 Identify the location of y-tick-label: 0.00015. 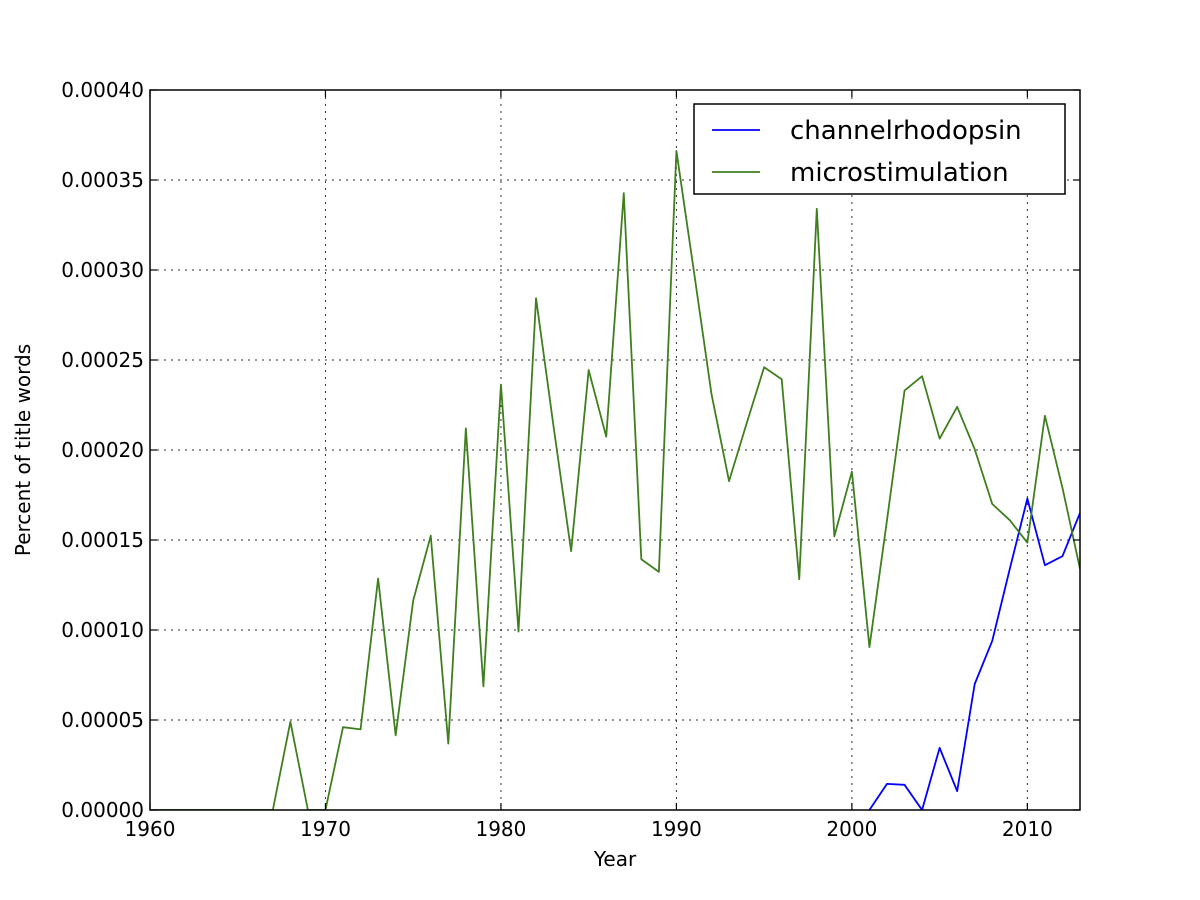
(102, 540).